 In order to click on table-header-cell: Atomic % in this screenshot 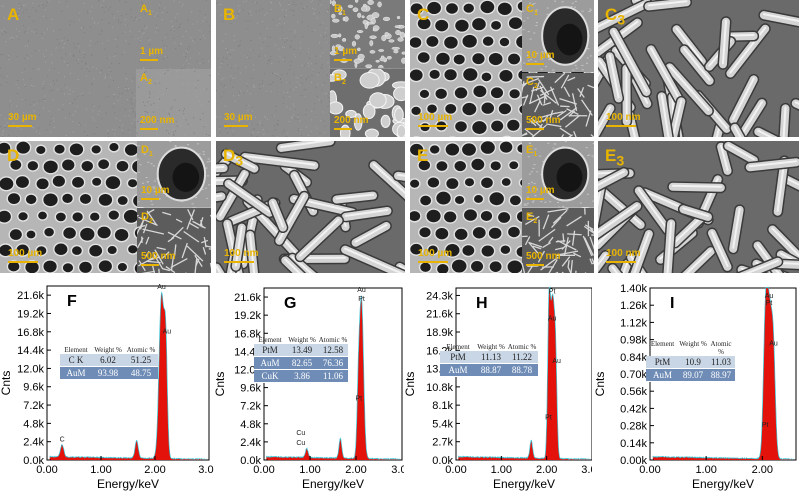, I will do `click(333, 340)`.